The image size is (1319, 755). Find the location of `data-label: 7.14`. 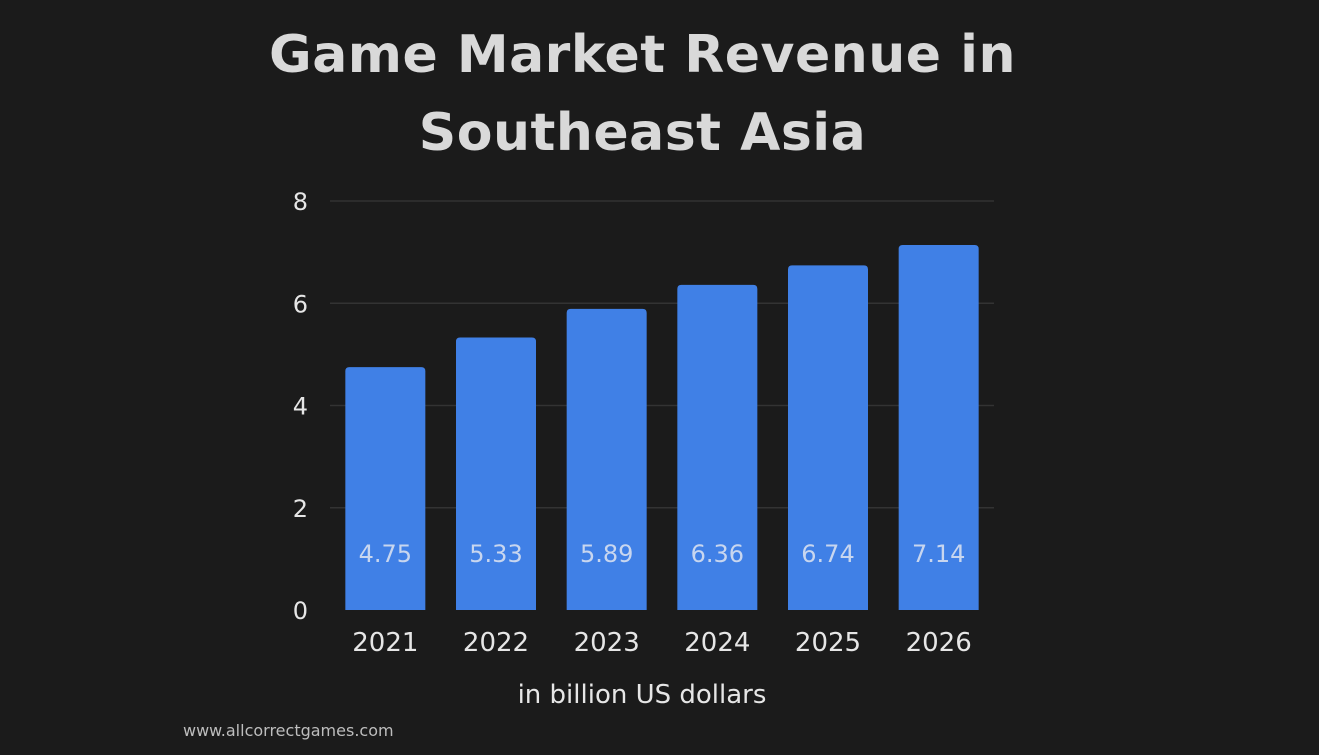

data-label: 7.14 is located at coordinates (938, 554).